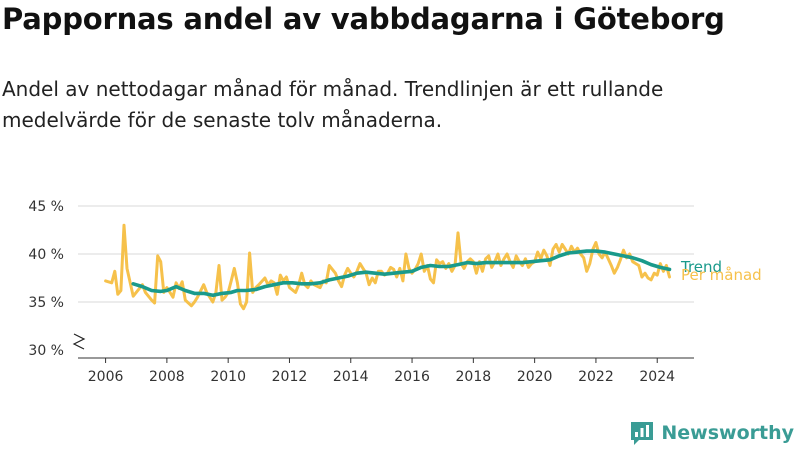 The image size is (800, 450). I want to click on newsworthy-brand: Newsworthy, so click(711, 433).